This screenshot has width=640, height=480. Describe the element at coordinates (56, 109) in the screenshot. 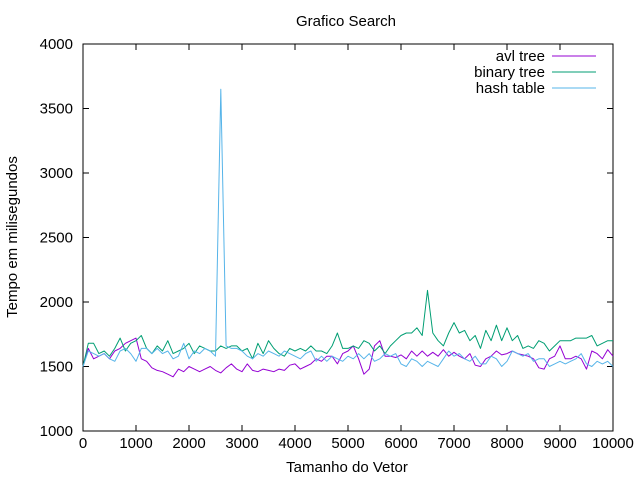

I see `y-tick-label: 3500` at that location.